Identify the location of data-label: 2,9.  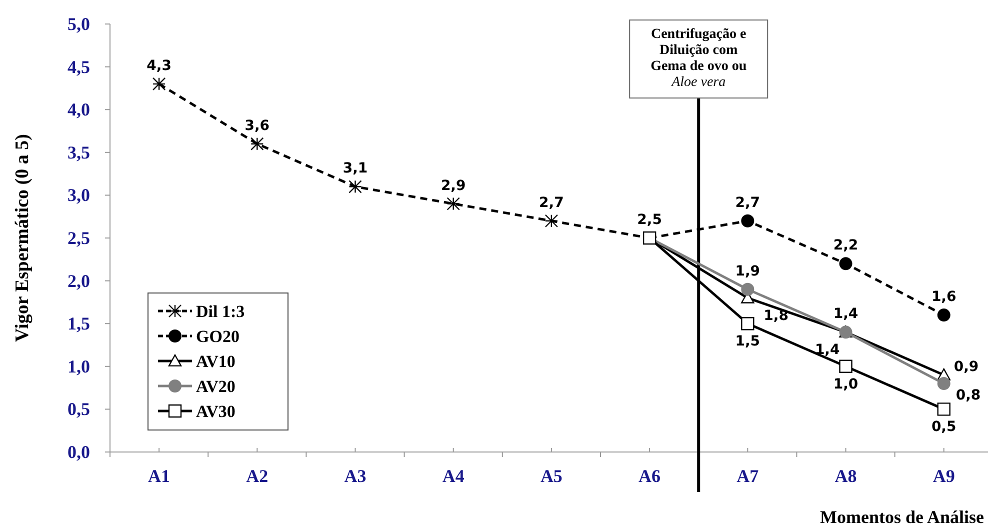
(453, 186).